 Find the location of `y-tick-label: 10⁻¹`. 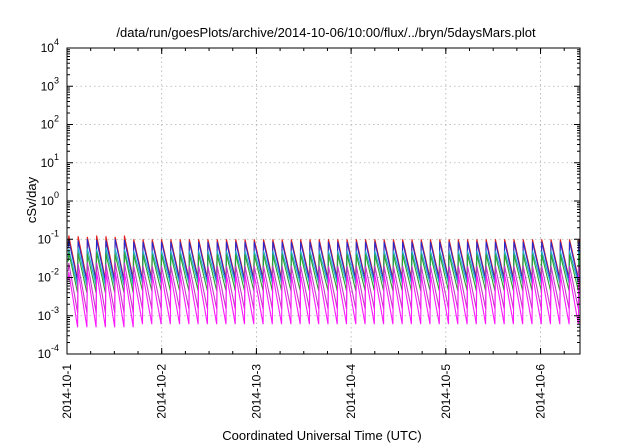

y-tick-label: 10⁻¹ is located at coordinates (48, 237).